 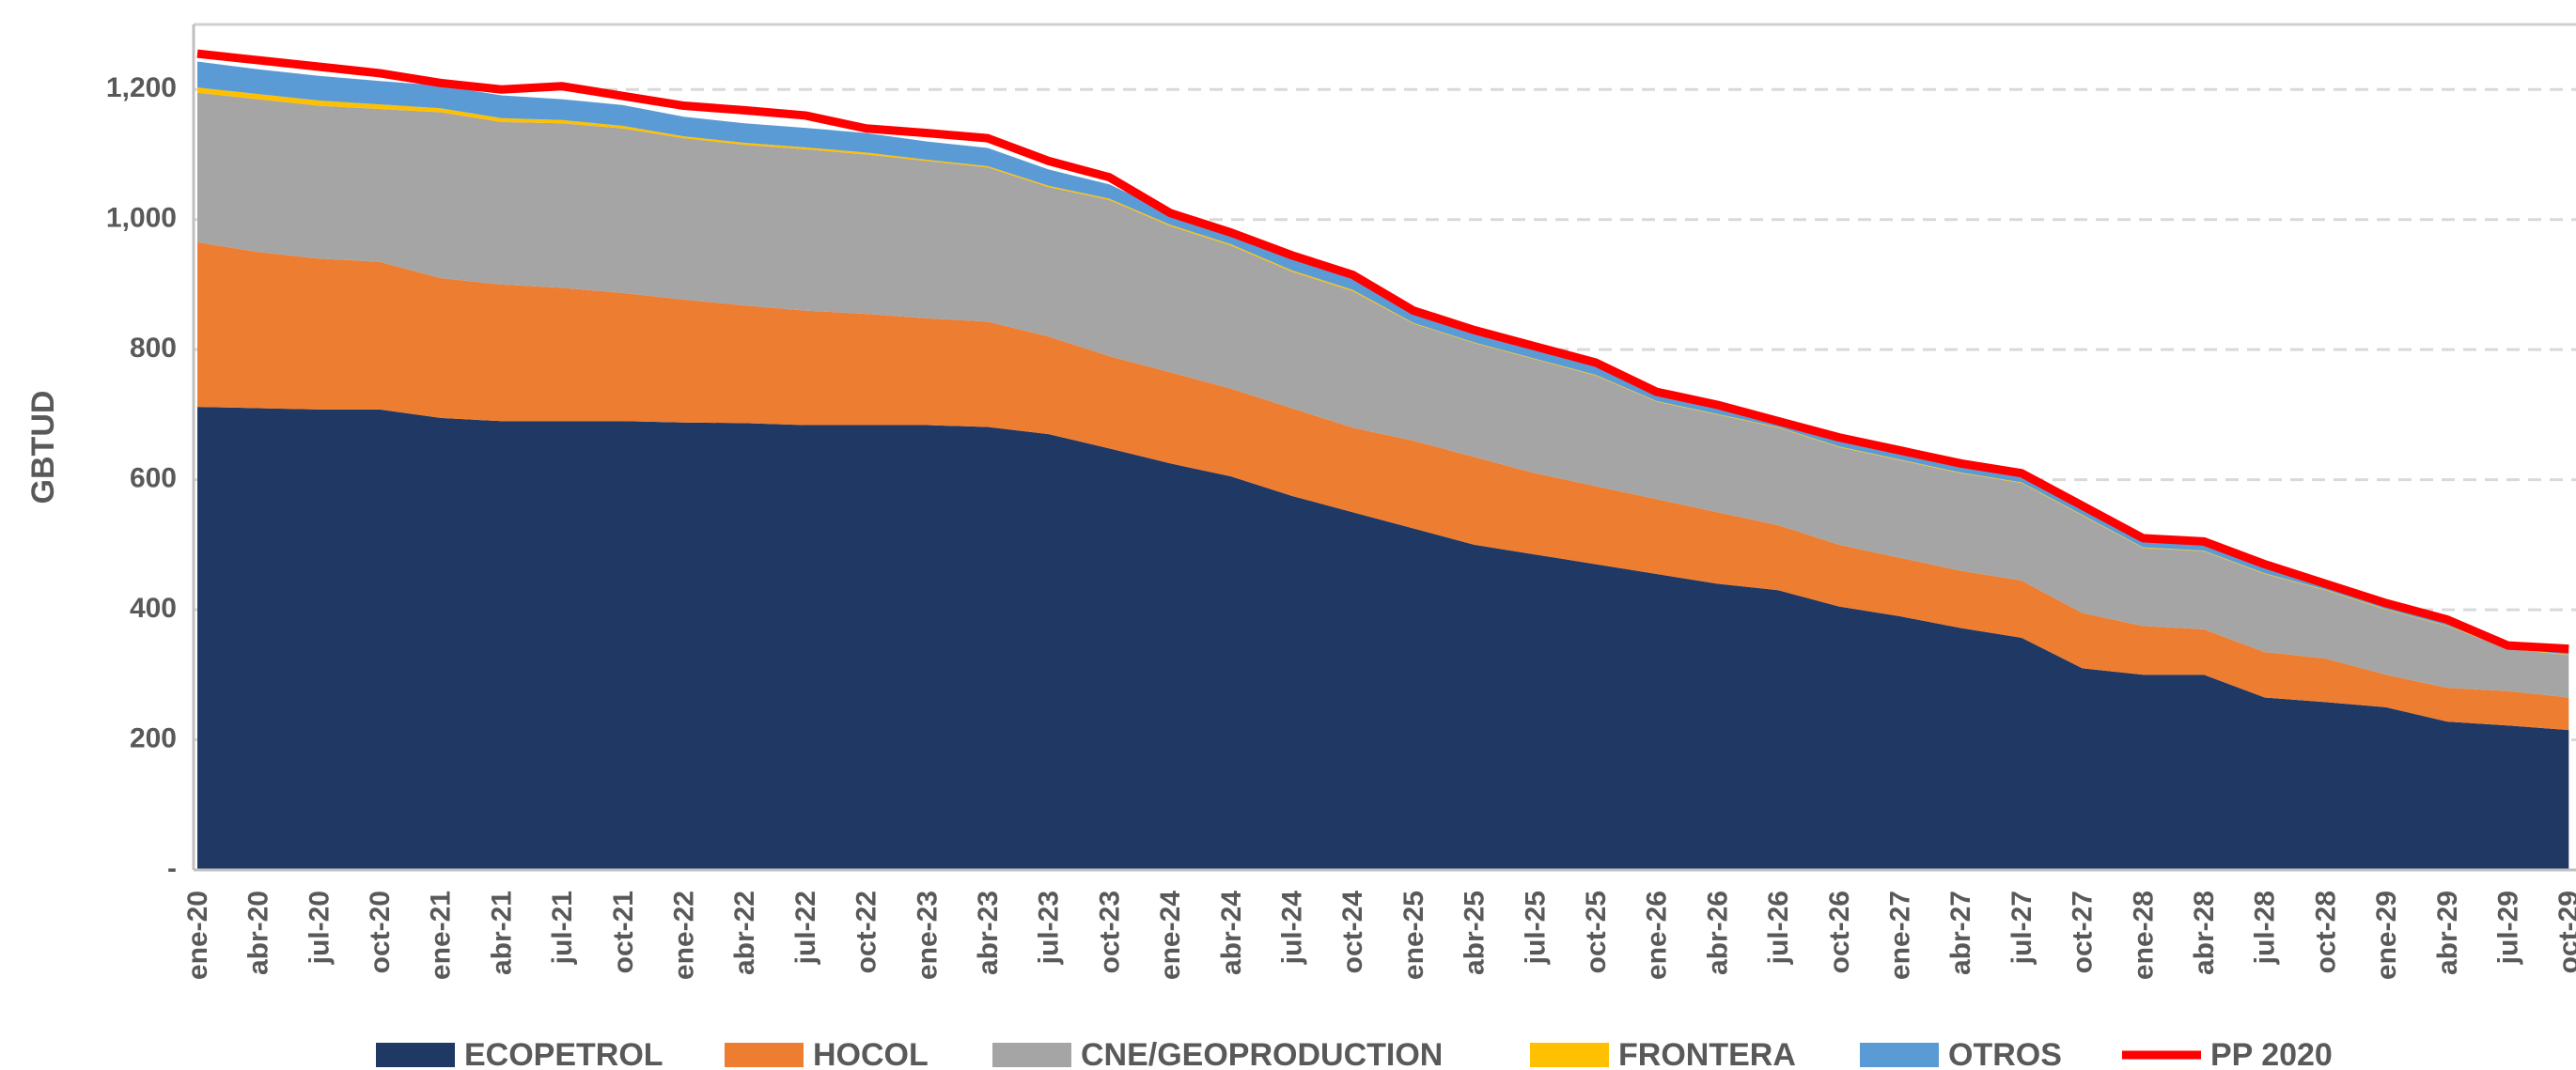 What do you see at coordinates (501, 933) in the screenshot?
I see `x-tick-label: abr-21` at bounding box center [501, 933].